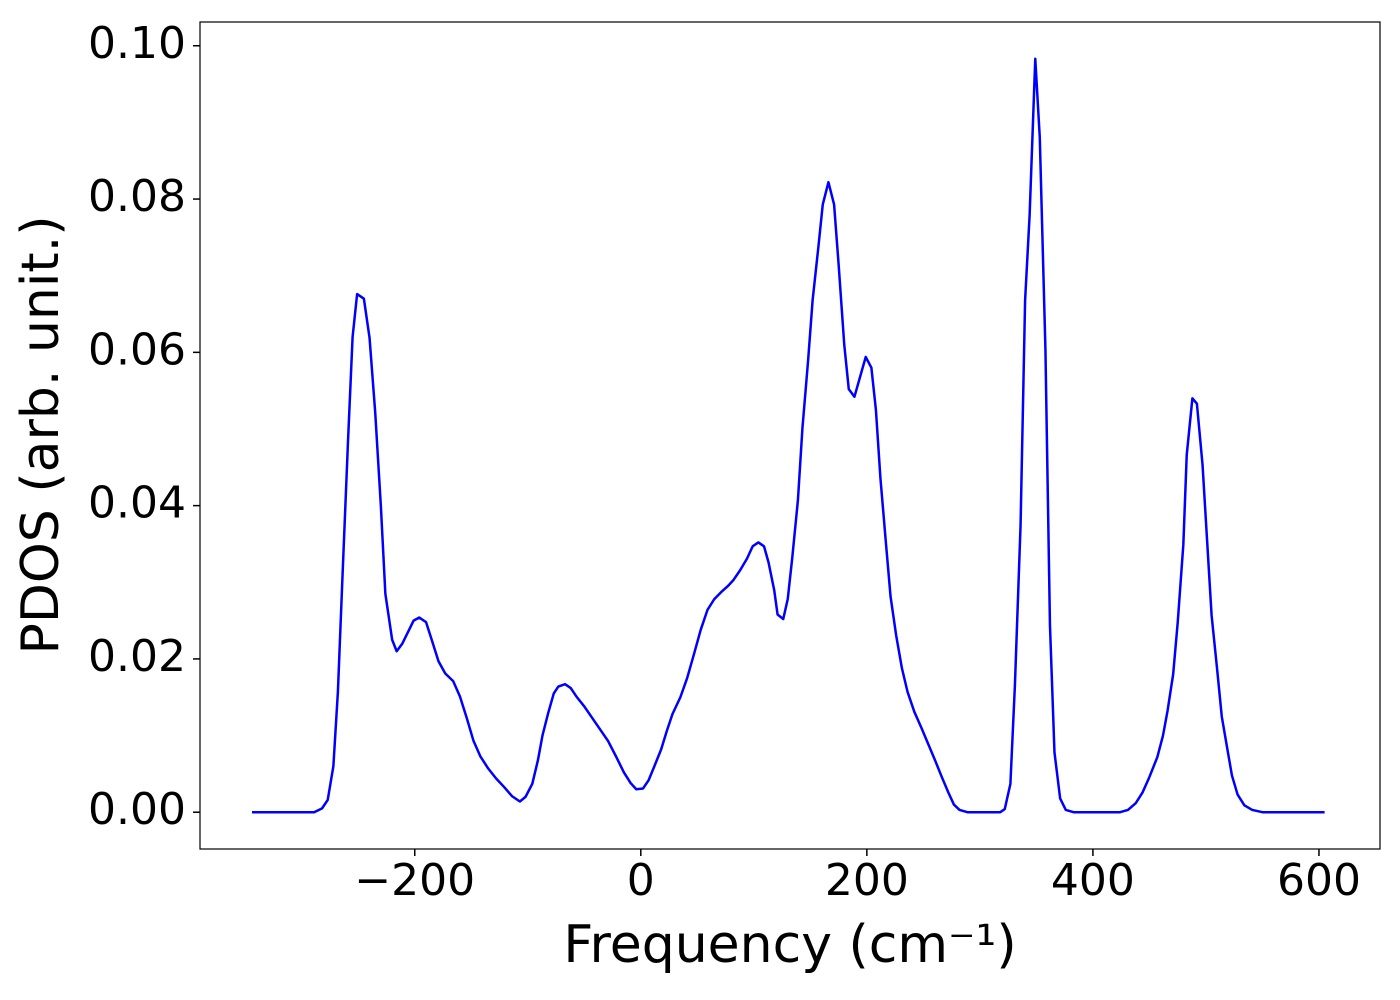 This screenshot has height=1000, width=1400. What do you see at coordinates (137, 656) in the screenshot?
I see `y-tick-label: 0.02` at bounding box center [137, 656].